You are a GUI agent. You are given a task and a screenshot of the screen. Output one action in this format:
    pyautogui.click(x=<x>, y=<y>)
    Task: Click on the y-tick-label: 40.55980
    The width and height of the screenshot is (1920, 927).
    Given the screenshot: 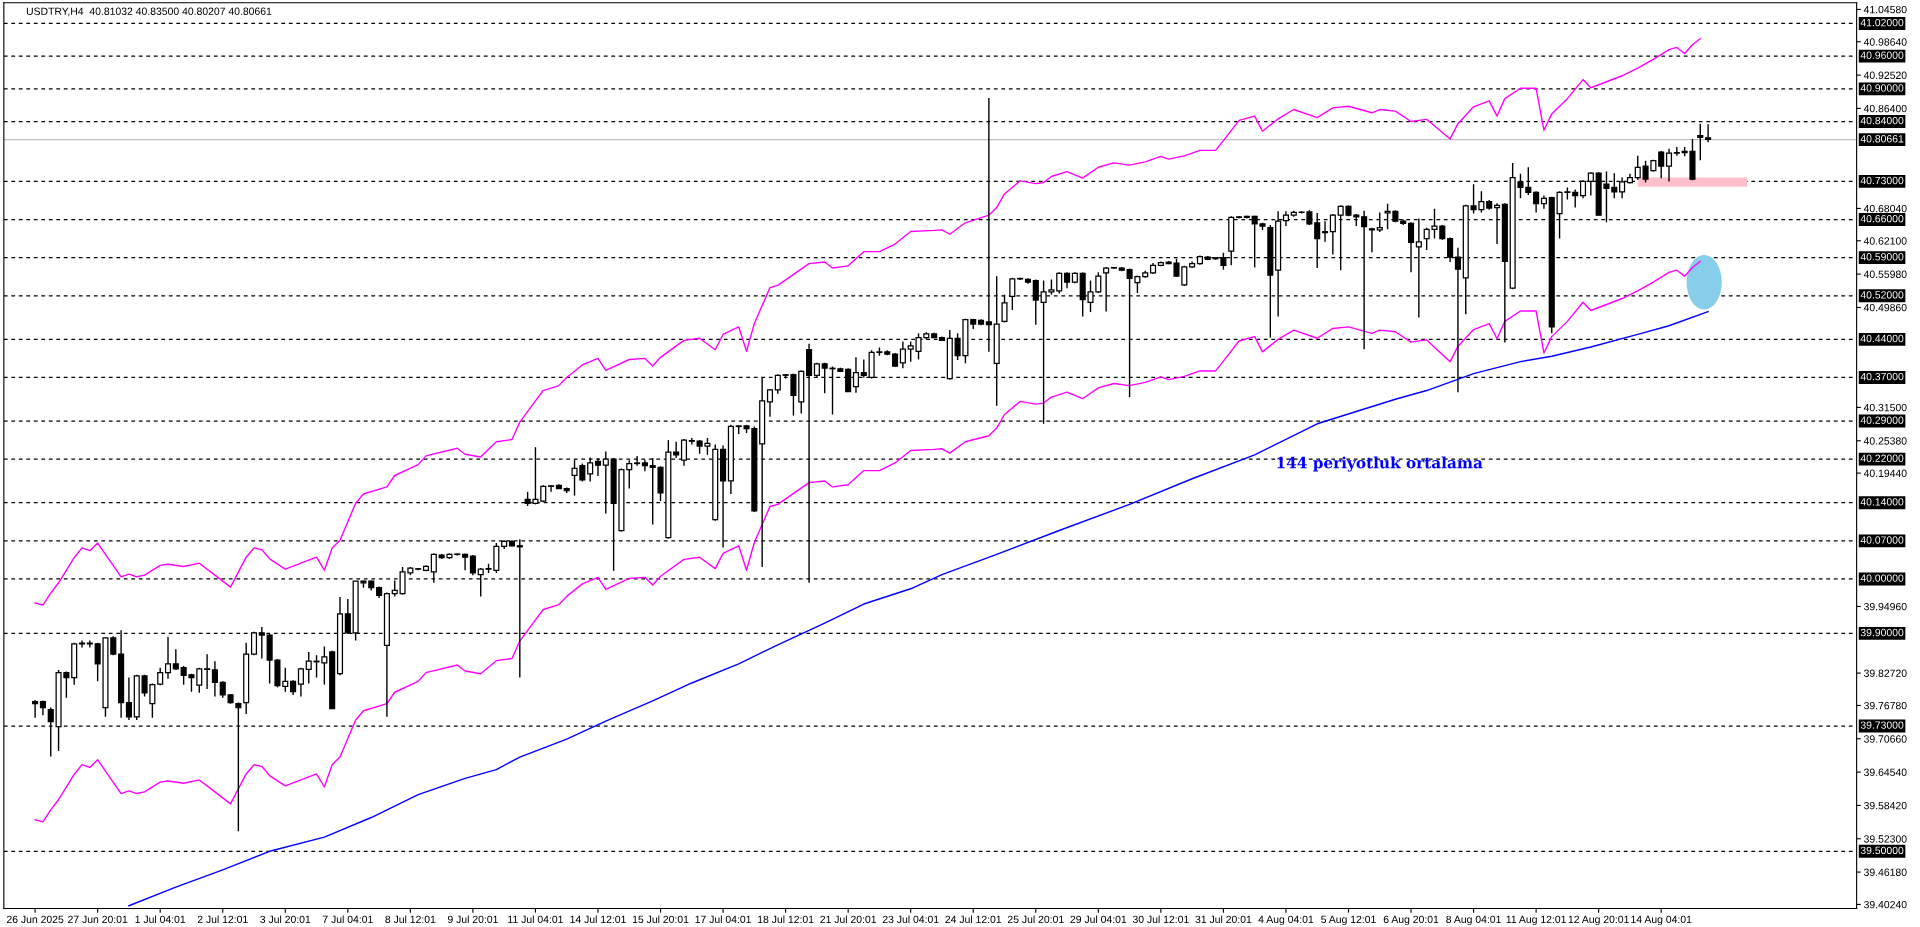 What is the action you would take?
    pyautogui.click(x=1885, y=274)
    